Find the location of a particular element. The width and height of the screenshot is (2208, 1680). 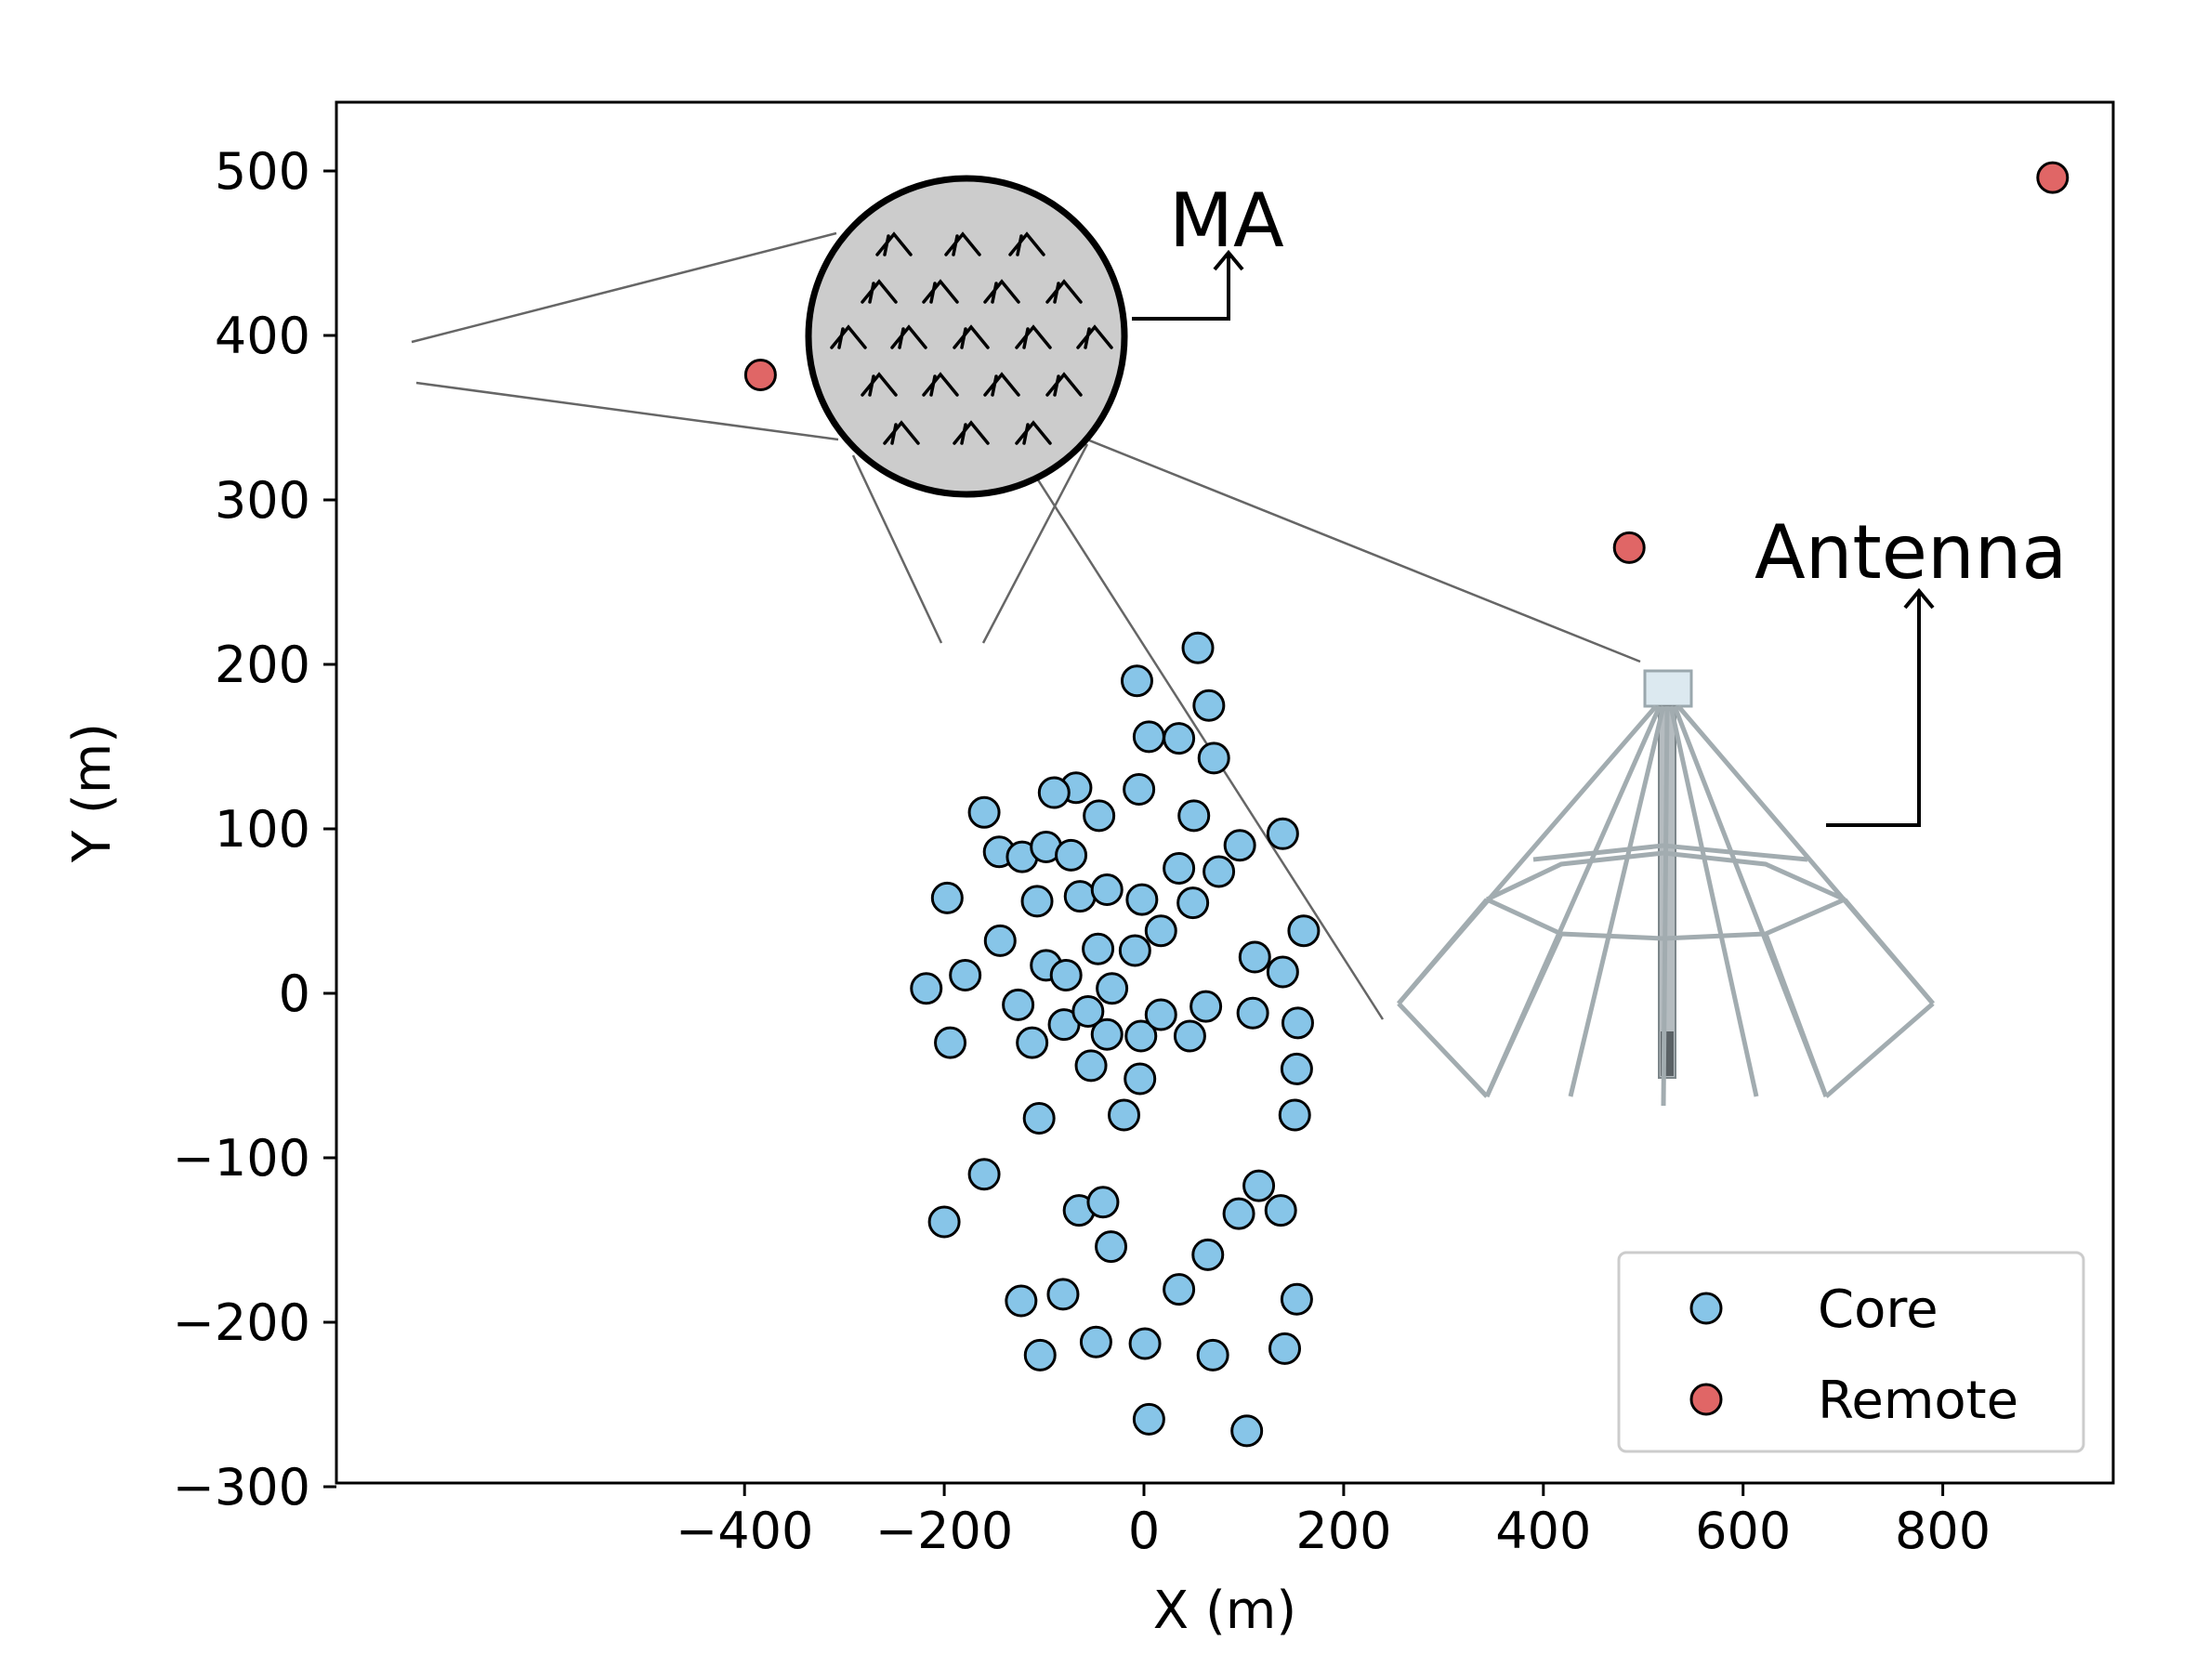

antenna-label: Antenna is located at coordinates (1911, 552).